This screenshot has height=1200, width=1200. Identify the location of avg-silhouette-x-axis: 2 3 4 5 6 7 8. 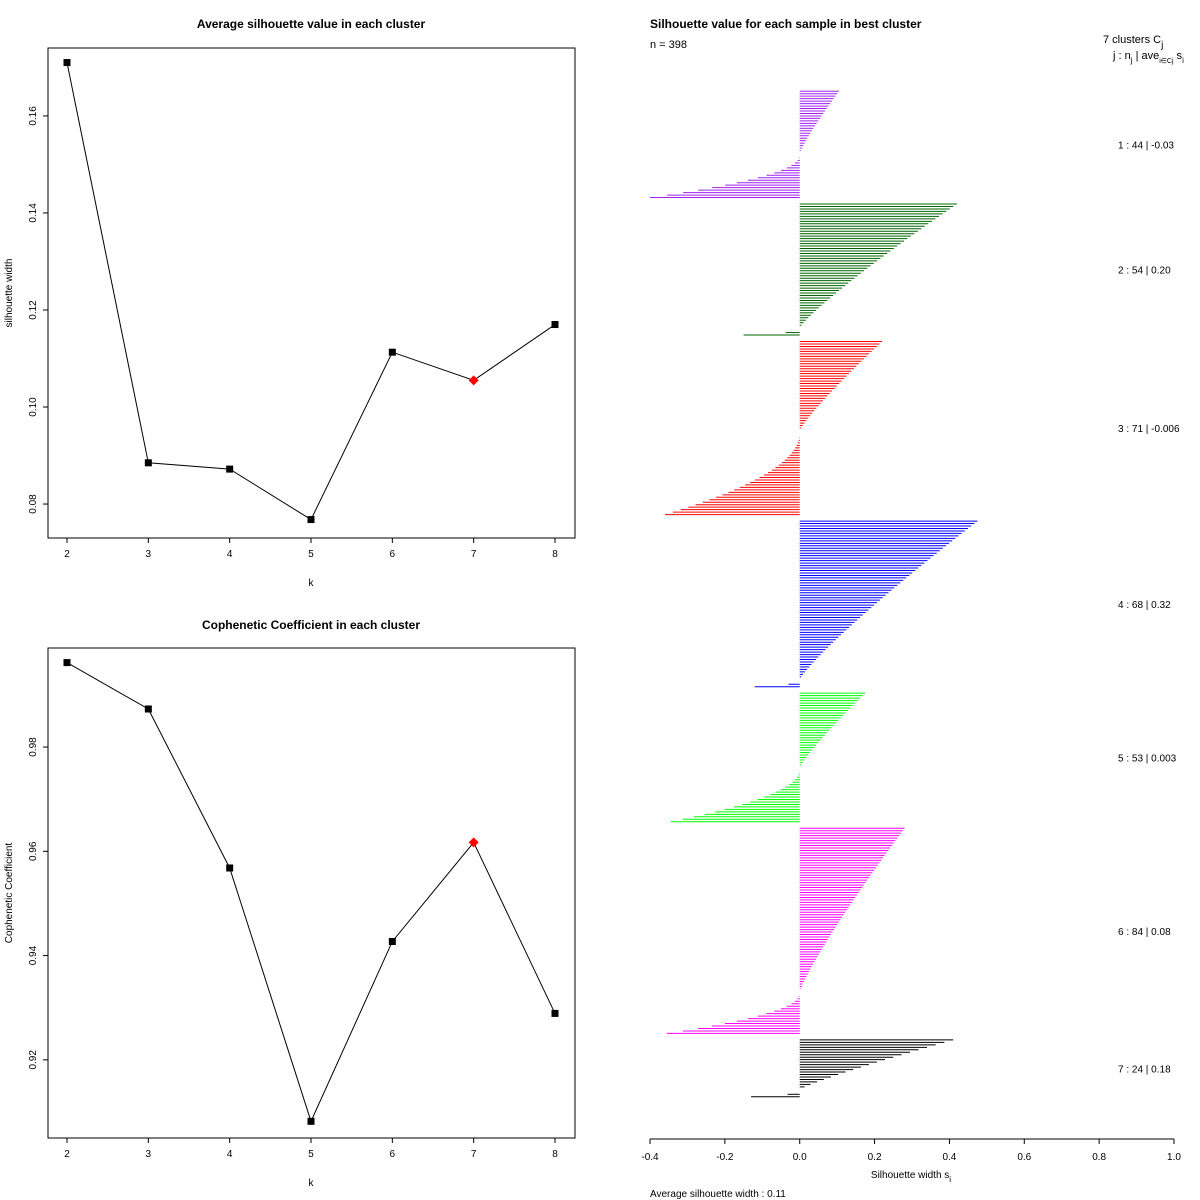
(311, 549).